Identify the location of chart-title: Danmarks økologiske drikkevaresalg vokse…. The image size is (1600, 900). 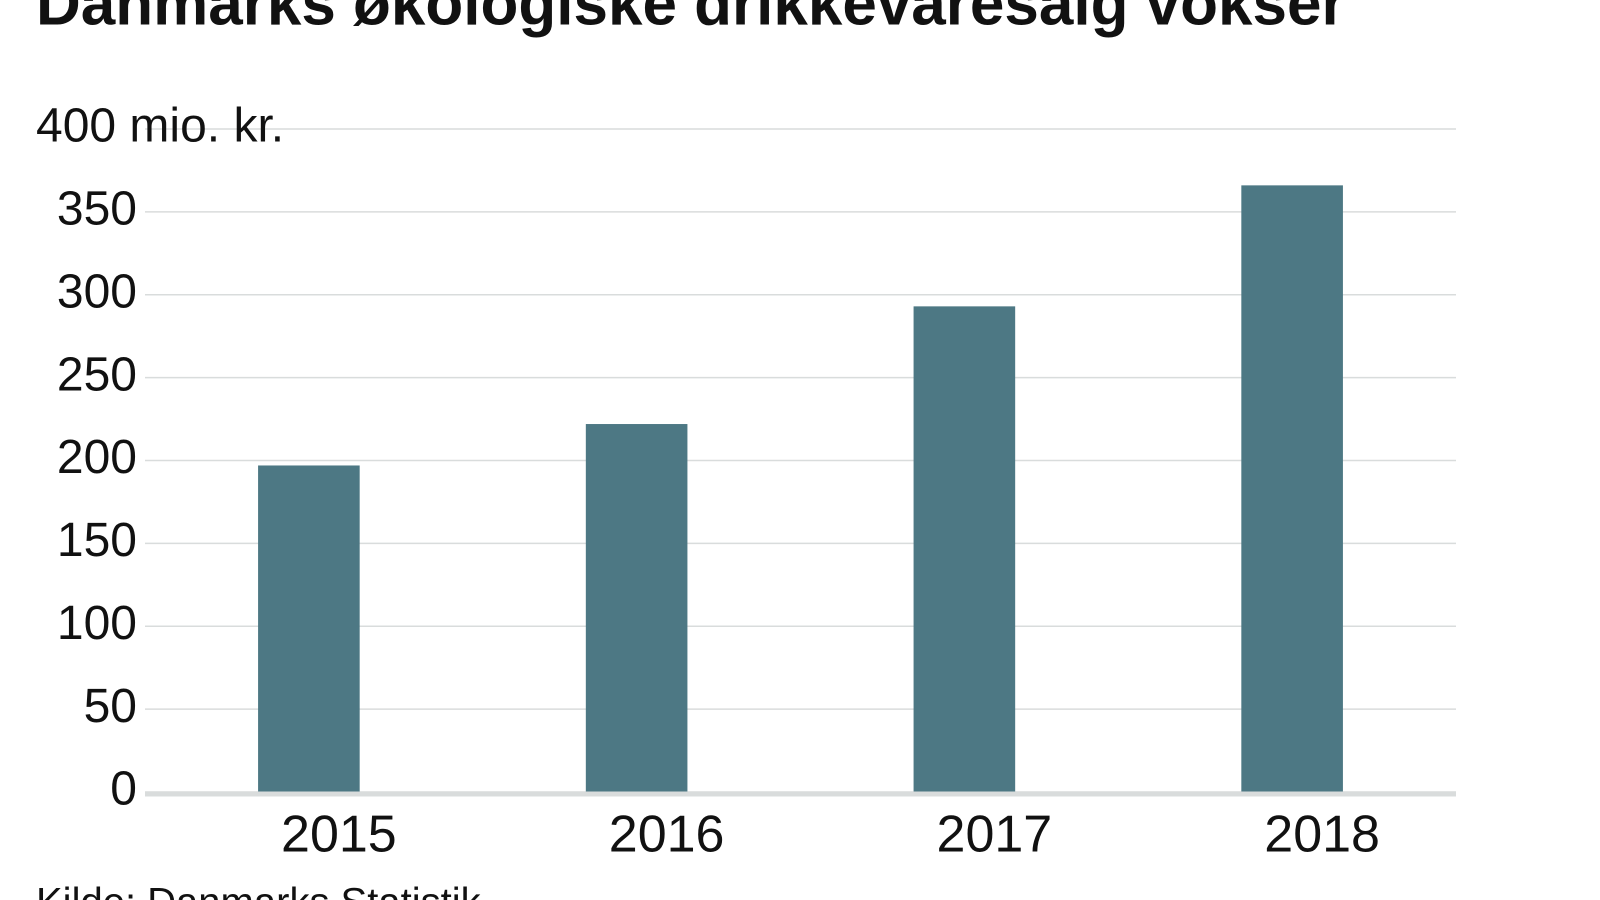
(691, 19).